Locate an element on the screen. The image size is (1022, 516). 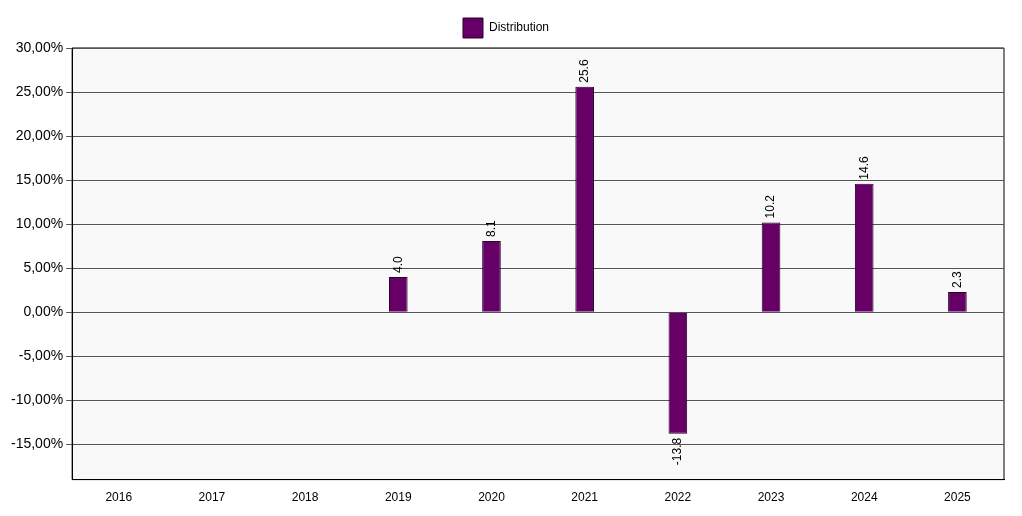
legend-label: Distribution is located at coordinates (519, 27).